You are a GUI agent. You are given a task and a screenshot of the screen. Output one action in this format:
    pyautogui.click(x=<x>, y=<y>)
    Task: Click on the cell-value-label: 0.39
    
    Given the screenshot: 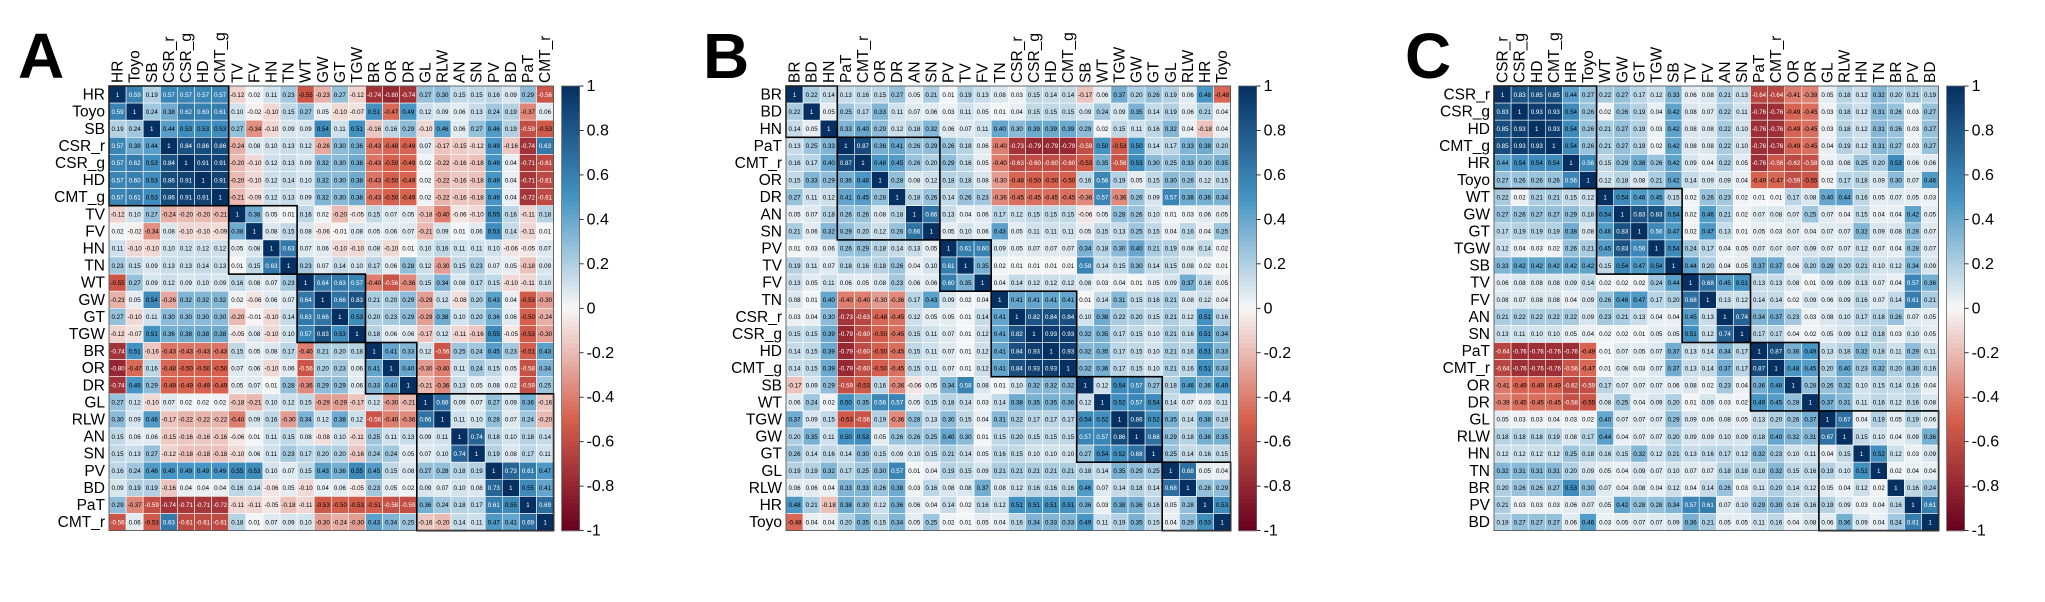 What is the action you would take?
    pyautogui.click(x=1068, y=129)
    